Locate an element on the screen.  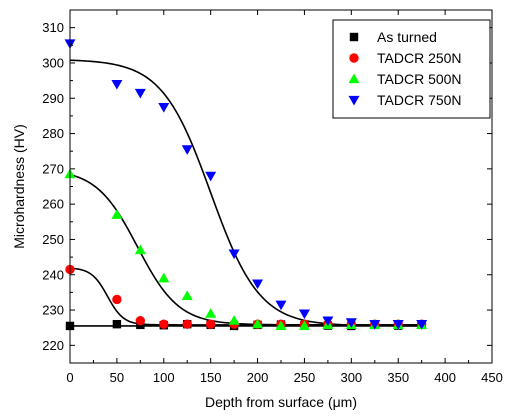
x-tick-label: 450 is located at coordinates (492, 377).